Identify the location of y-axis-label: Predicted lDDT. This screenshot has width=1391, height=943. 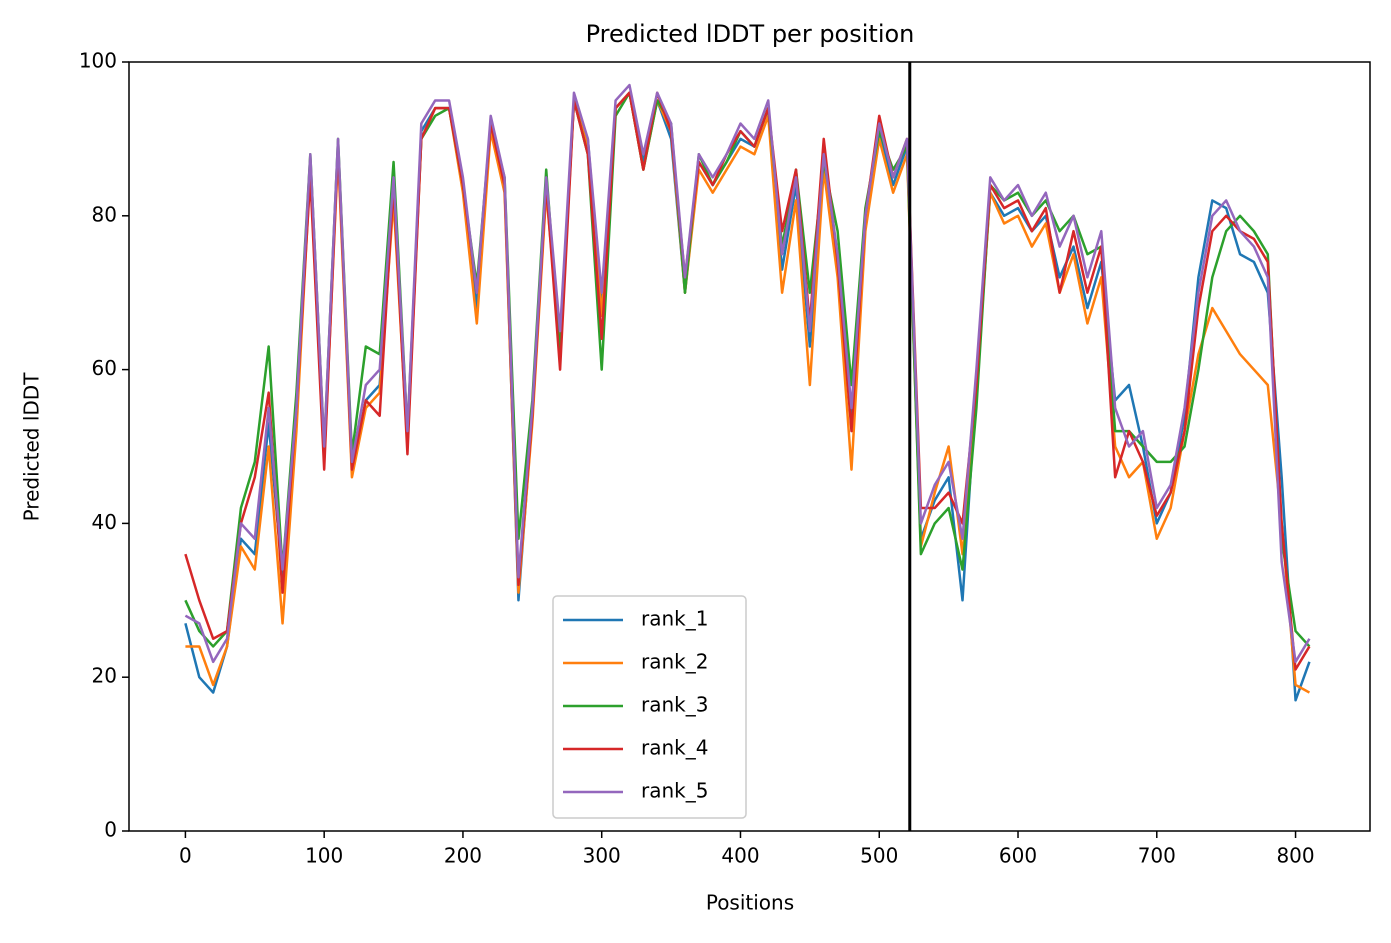
(32, 447).